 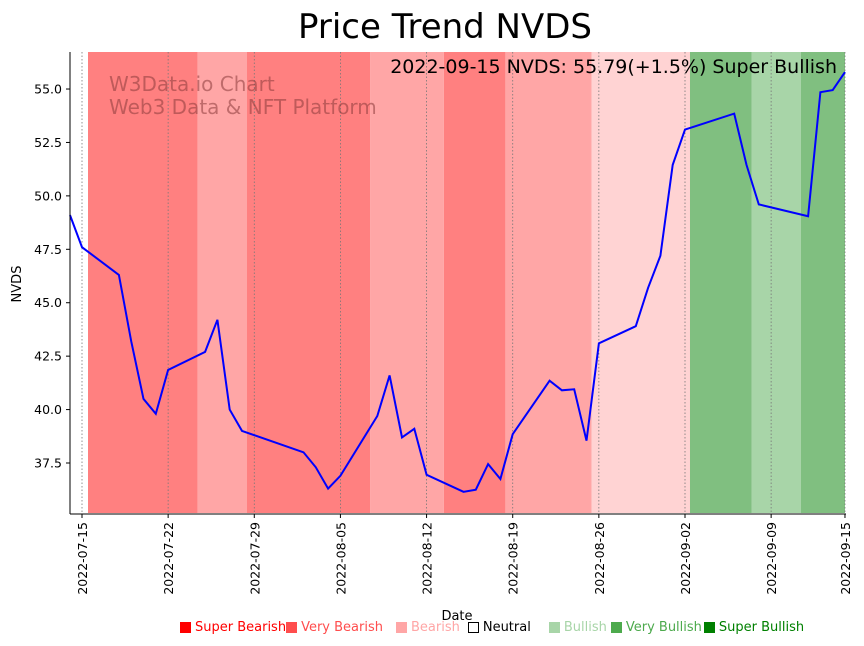 I want to click on legend-item: Bullish, so click(x=577, y=627).